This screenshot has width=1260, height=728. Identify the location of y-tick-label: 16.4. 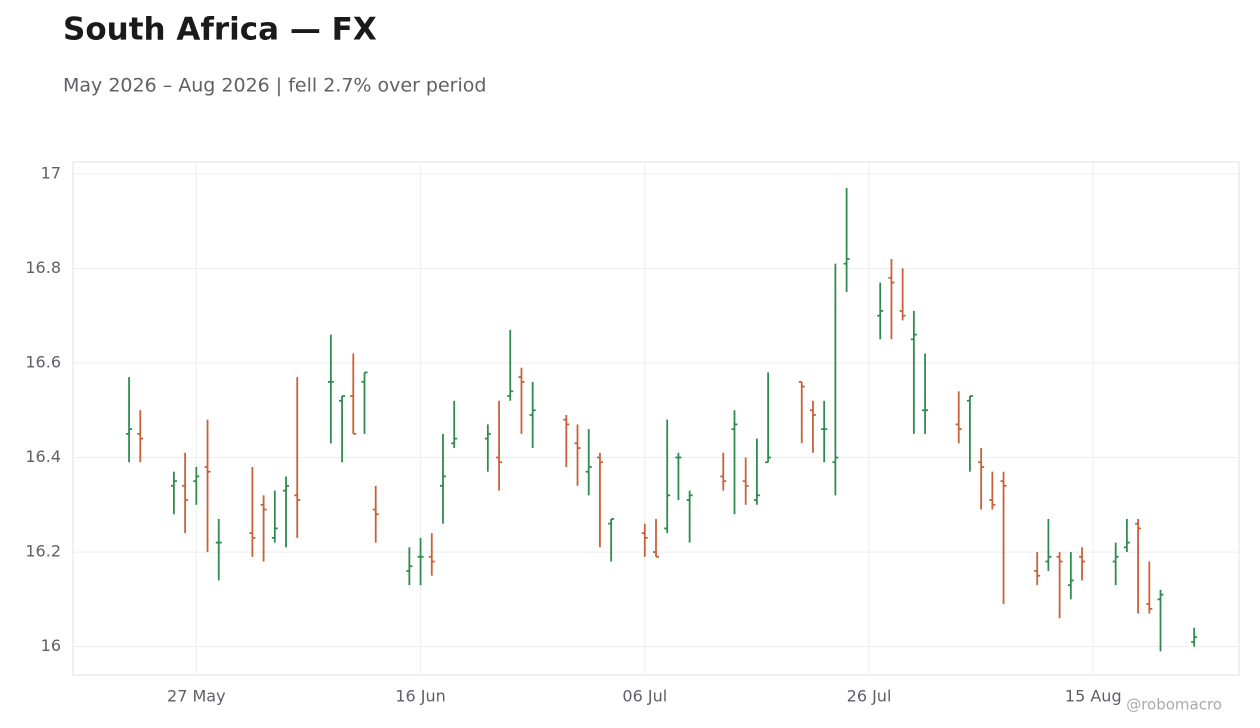
(43, 456).